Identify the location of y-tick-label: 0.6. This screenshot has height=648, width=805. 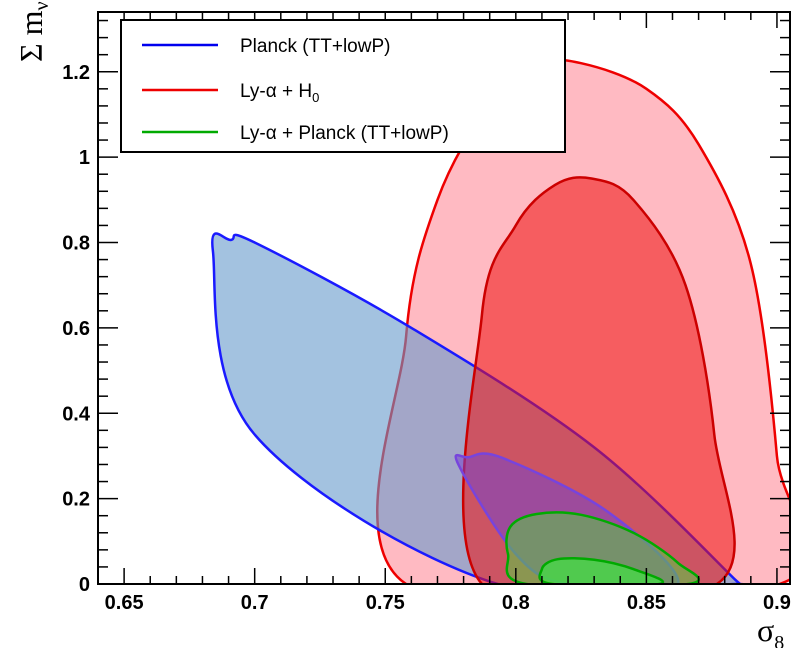
(76, 329).